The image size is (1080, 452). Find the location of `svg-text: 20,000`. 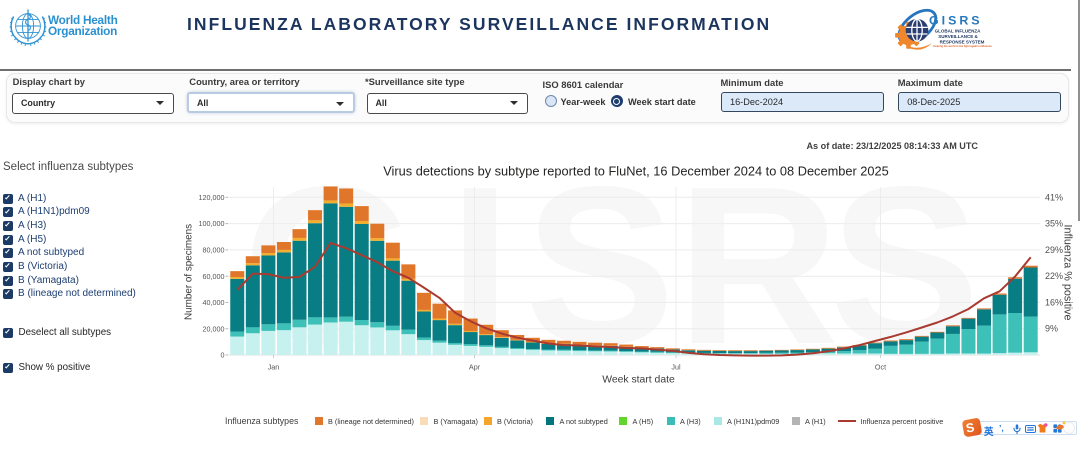

svg-text: 20,000 is located at coordinates (214, 328).